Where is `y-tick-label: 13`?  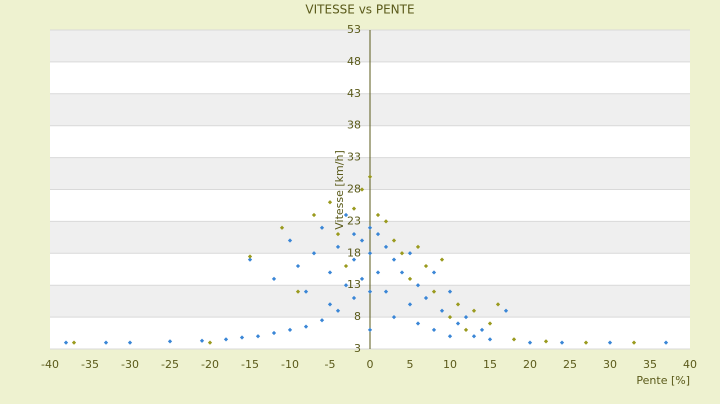 y-tick-label: 13 is located at coordinates (354, 284).